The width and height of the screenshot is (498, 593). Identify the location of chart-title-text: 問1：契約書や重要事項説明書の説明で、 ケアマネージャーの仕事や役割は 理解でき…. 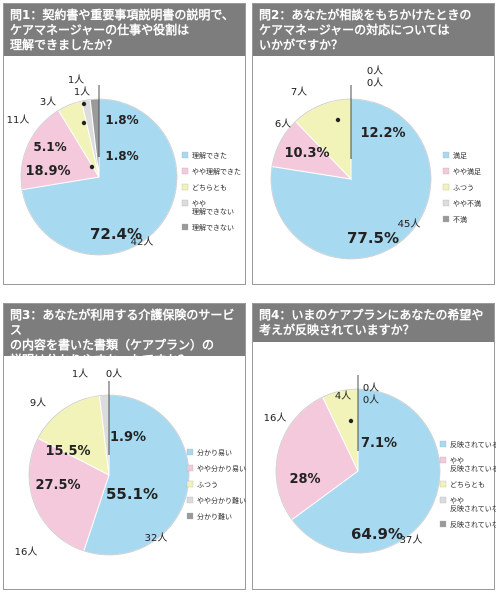
(122, 30).